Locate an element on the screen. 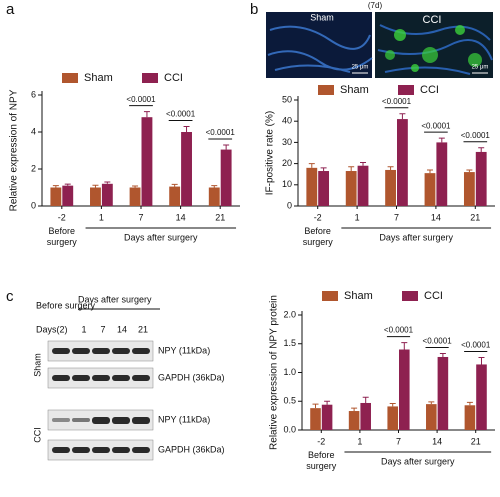  y-tick-label: 6 is located at coordinates (33, 94).